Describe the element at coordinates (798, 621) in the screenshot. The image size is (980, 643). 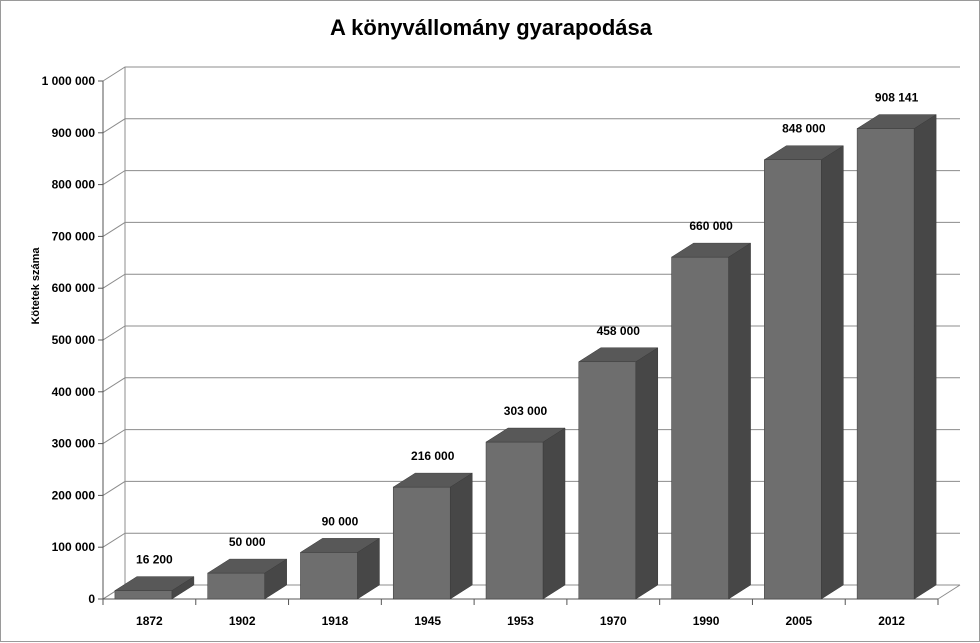
I see `x-tick-label: 2005` at that location.